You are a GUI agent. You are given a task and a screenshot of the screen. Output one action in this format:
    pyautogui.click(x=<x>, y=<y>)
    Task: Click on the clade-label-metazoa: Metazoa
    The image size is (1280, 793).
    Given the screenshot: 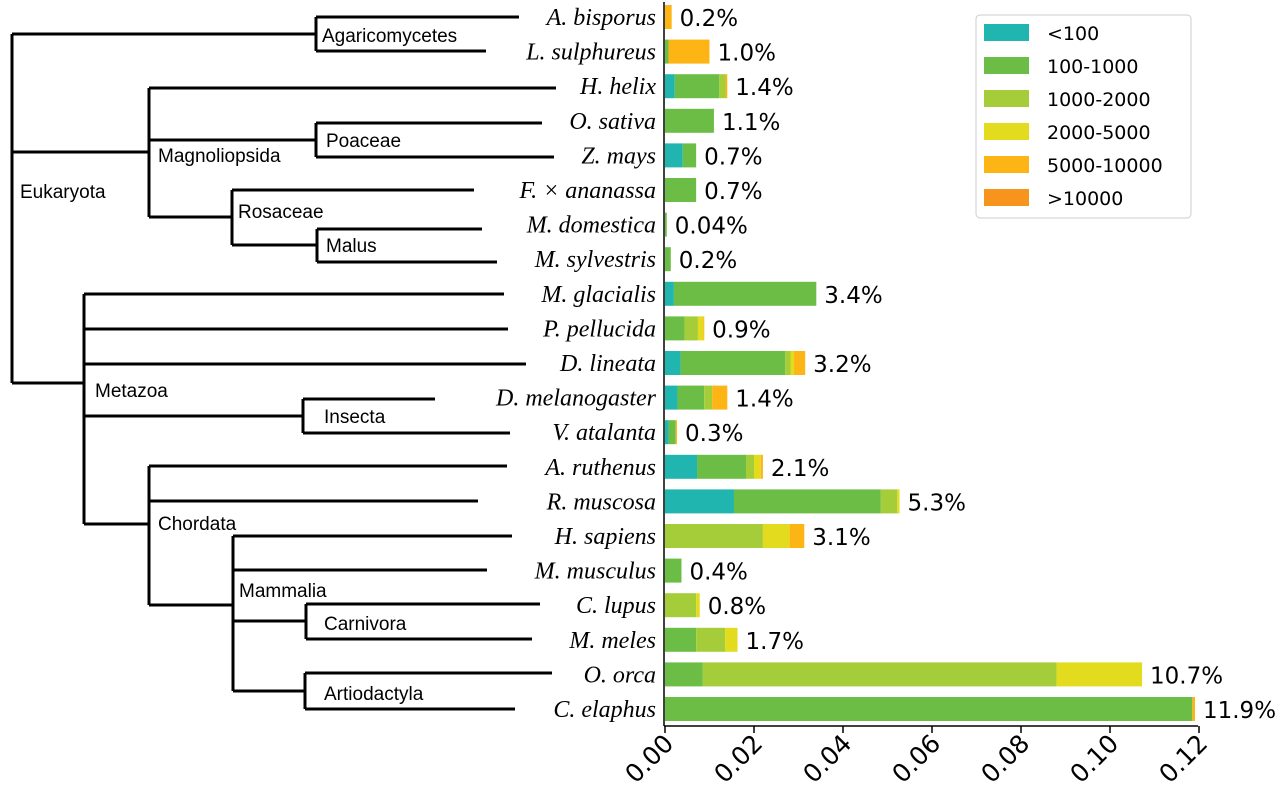 What is the action you would take?
    pyautogui.click(x=131, y=391)
    